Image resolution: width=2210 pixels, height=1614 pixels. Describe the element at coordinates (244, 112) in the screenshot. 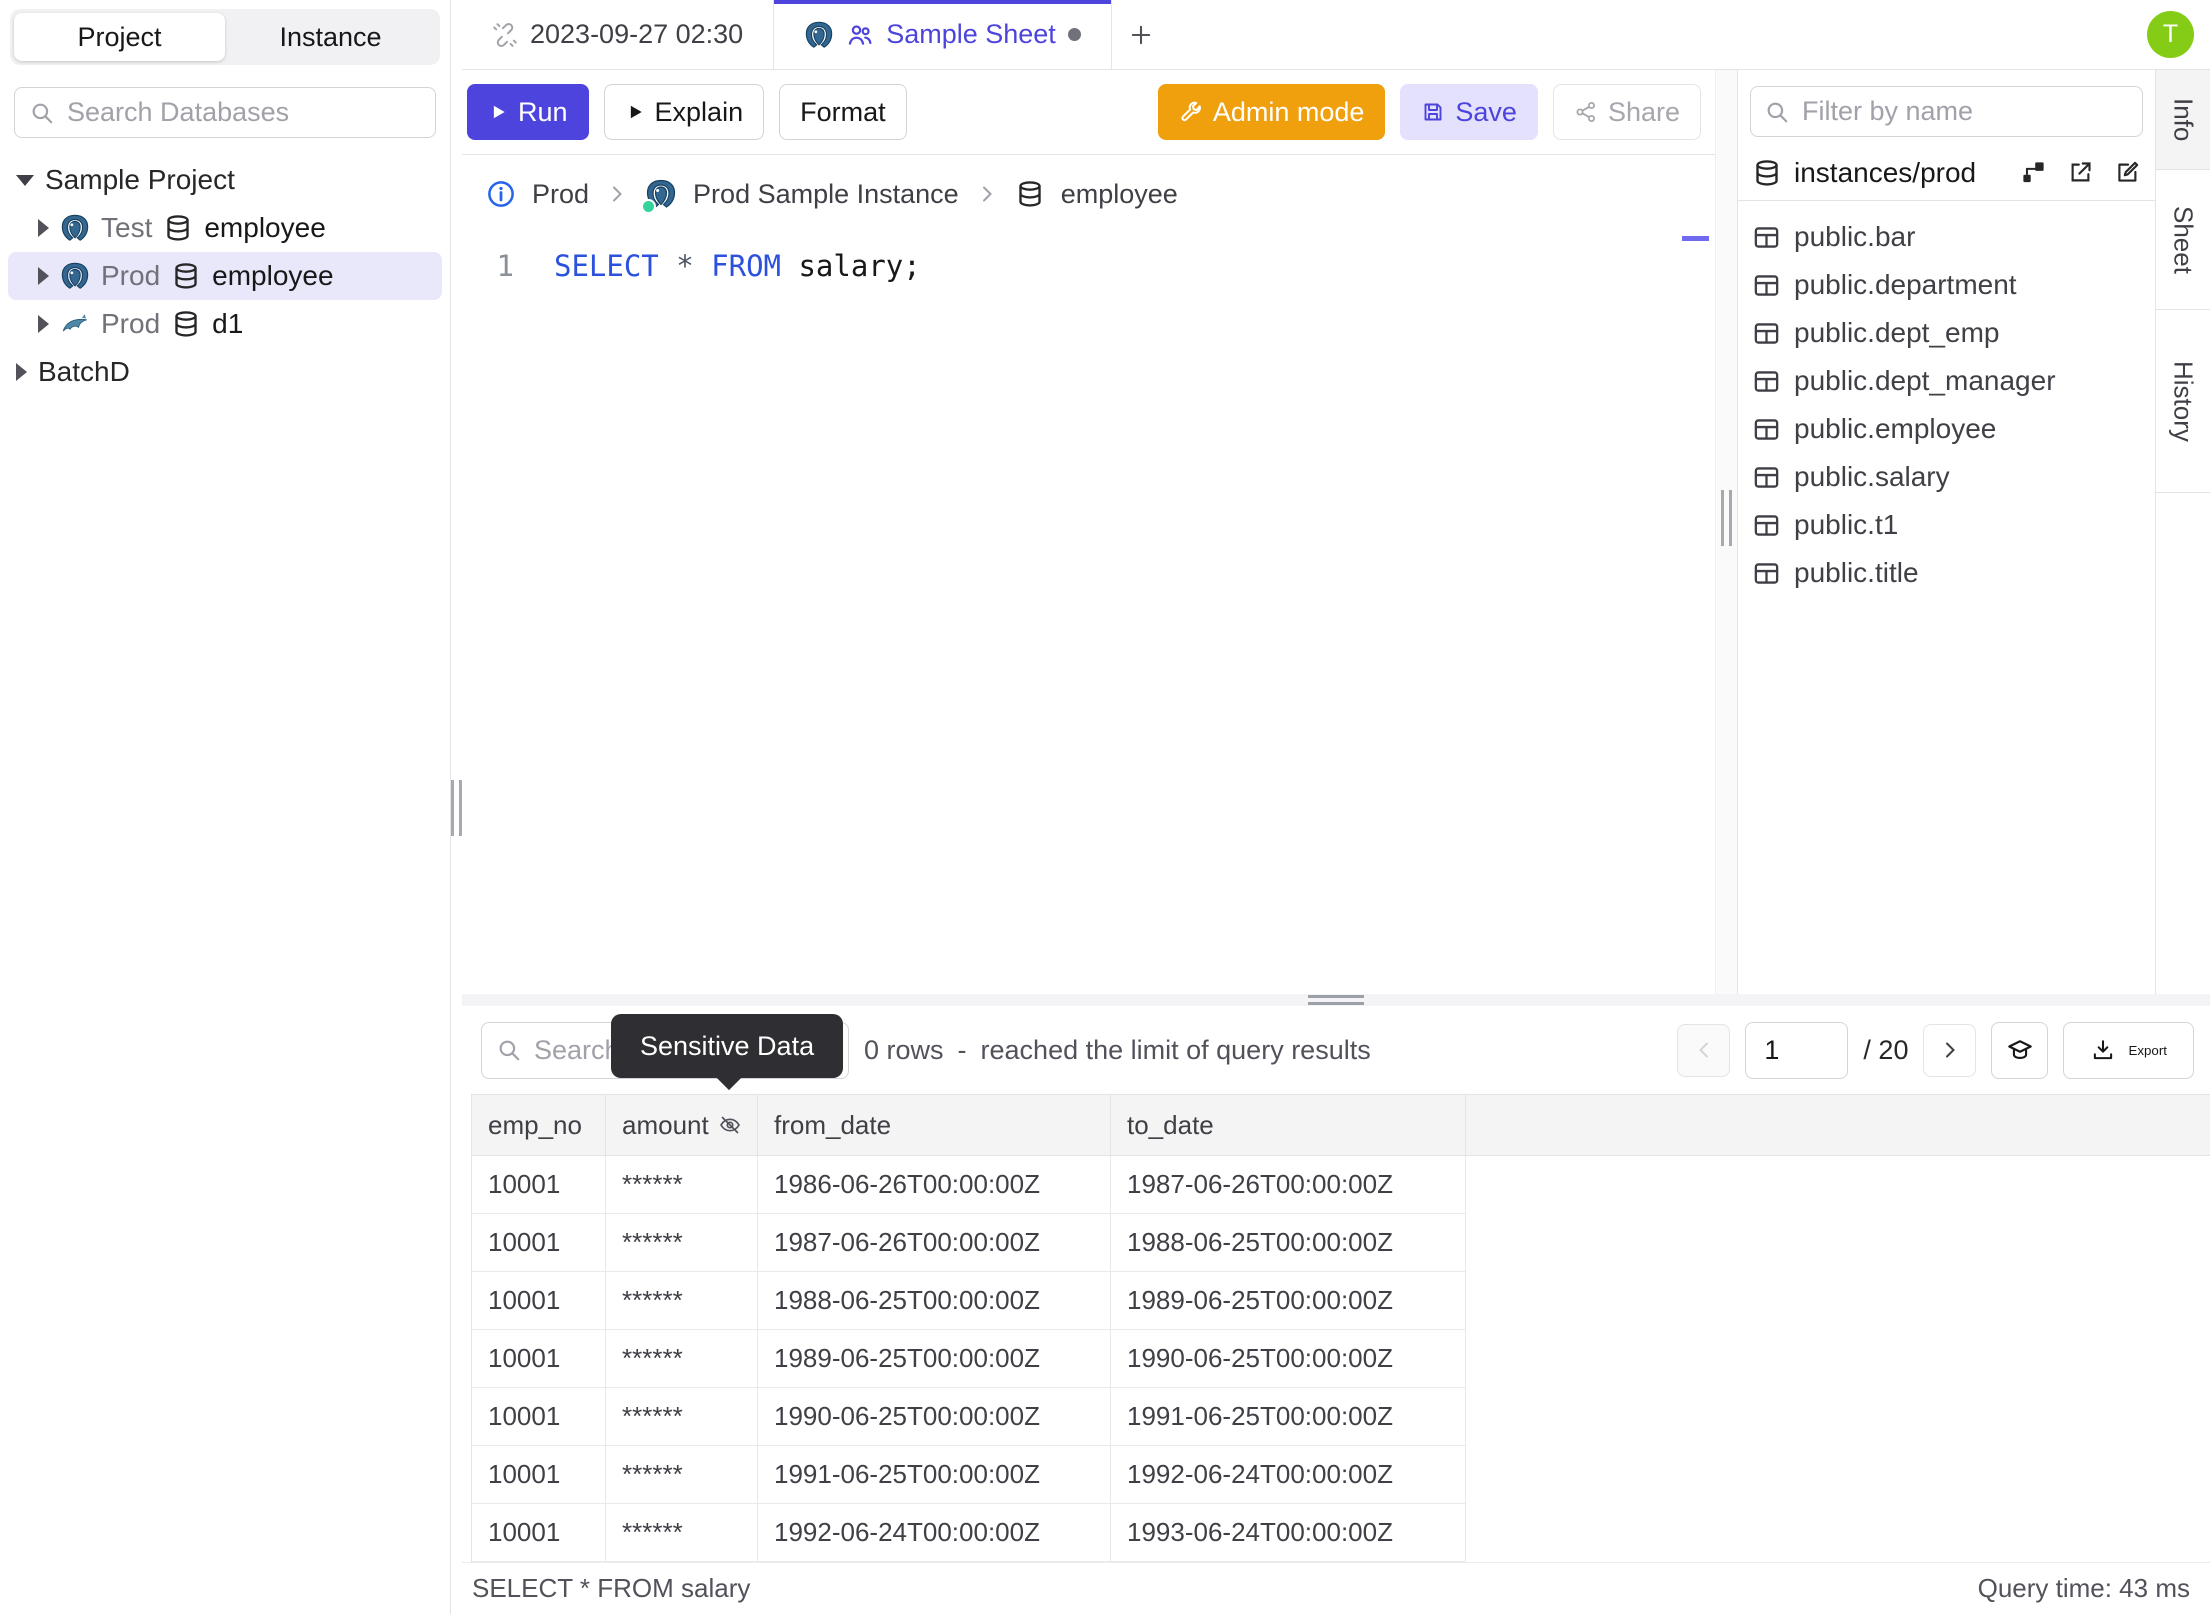

I see `database-search-input` at that location.